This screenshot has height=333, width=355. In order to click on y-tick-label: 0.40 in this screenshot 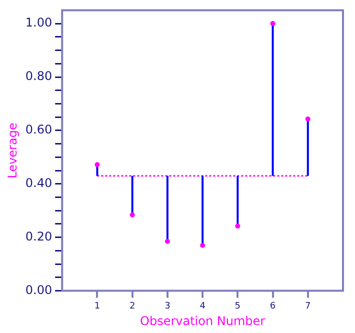, I will do `click(38, 183)`.